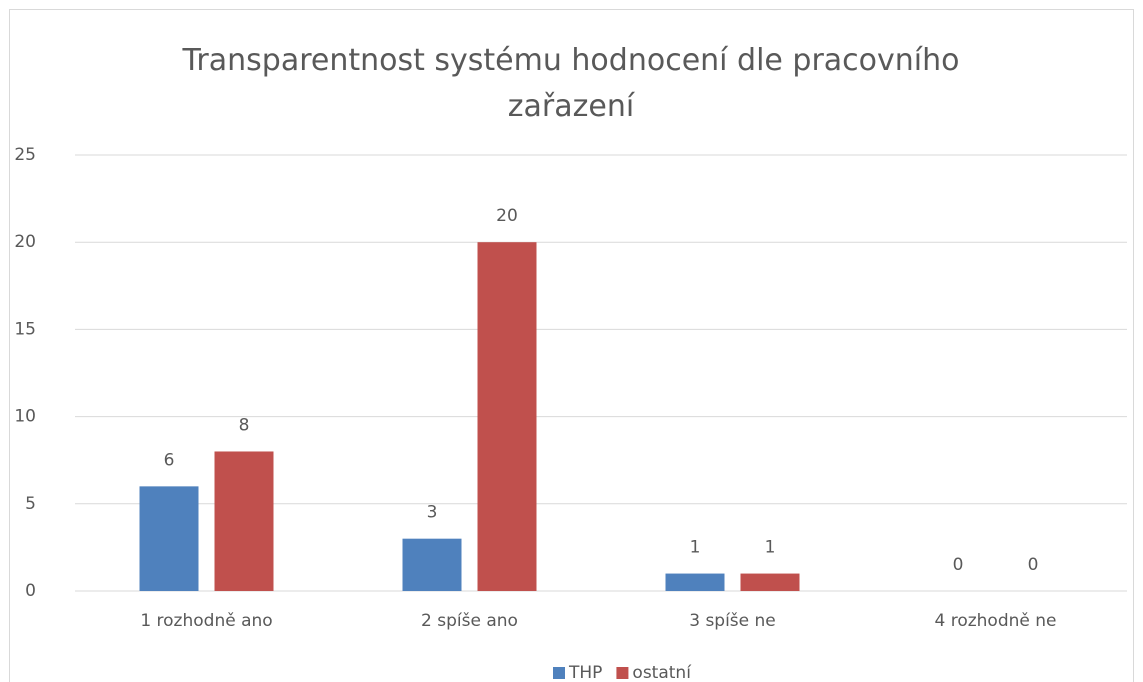 The image size is (1143, 682). What do you see at coordinates (25, 242) in the screenshot?
I see `y-tick-label: 20` at bounding box center [25, 242].